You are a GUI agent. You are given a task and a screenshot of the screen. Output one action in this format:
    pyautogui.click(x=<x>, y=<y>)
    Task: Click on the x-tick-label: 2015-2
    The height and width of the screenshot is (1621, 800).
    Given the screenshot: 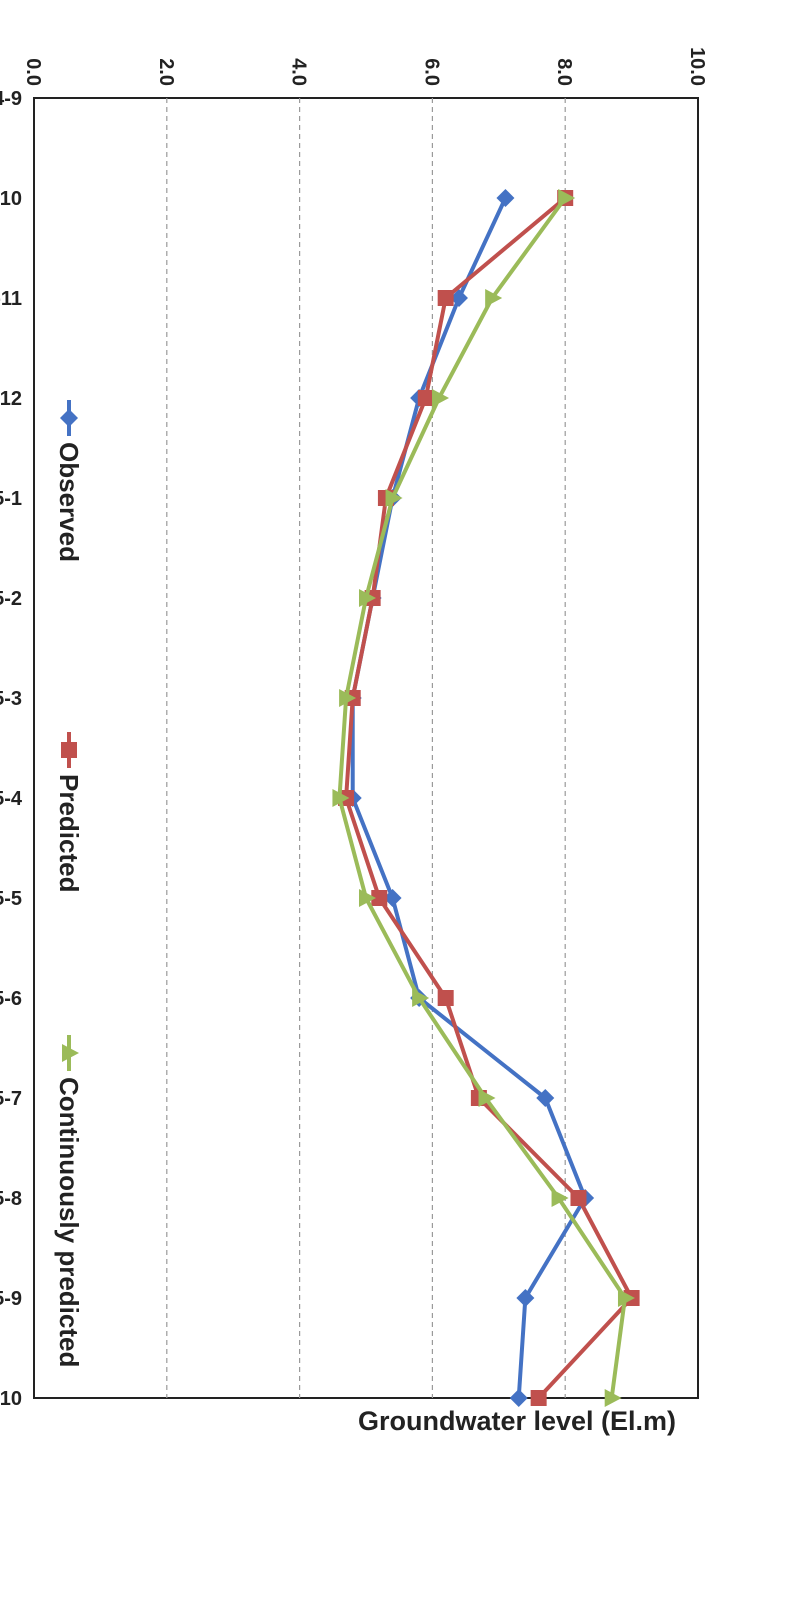 What is the action you would take?
    pyautogui.click(x=11, y=599)
    